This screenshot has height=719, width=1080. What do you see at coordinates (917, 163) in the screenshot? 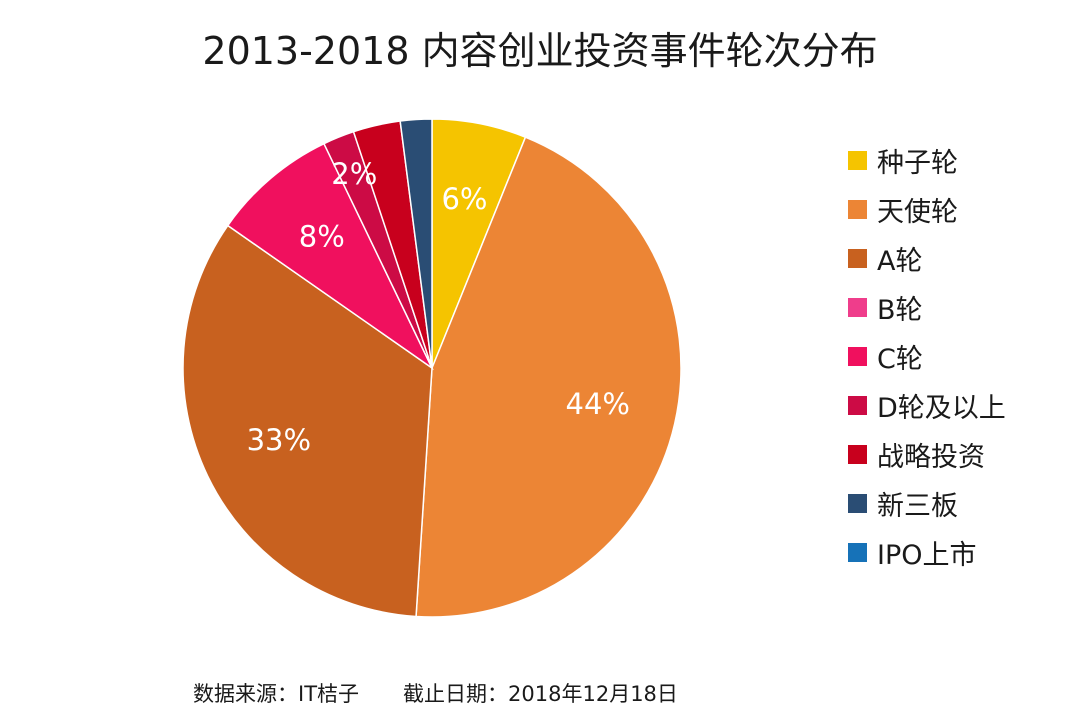
I see `legend-label: 种子轮` at bounding box center [917, 163].